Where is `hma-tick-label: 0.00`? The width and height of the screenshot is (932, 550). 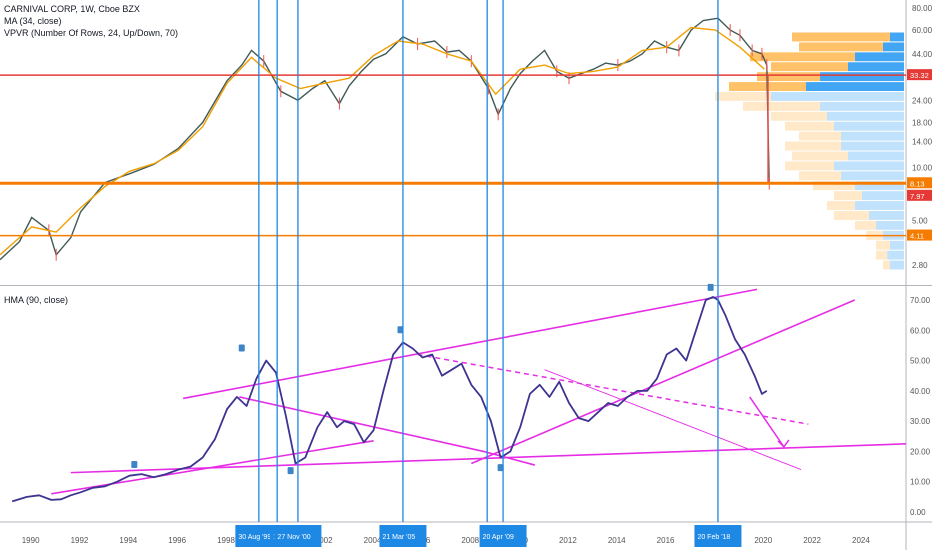
hma-tick-label: 0.00 is located at coordinates (918, 512).